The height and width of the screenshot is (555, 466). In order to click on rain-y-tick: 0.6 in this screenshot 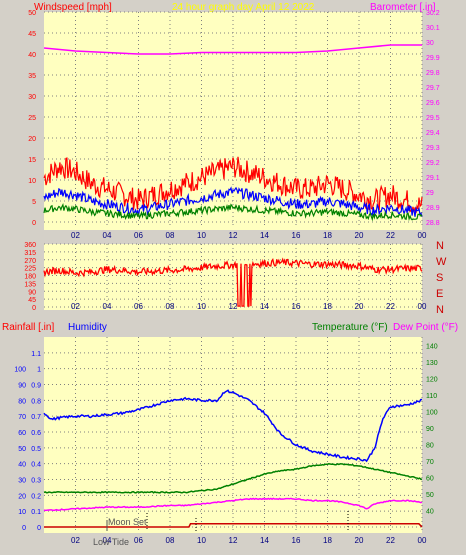, I will do `click(36, 433)`.